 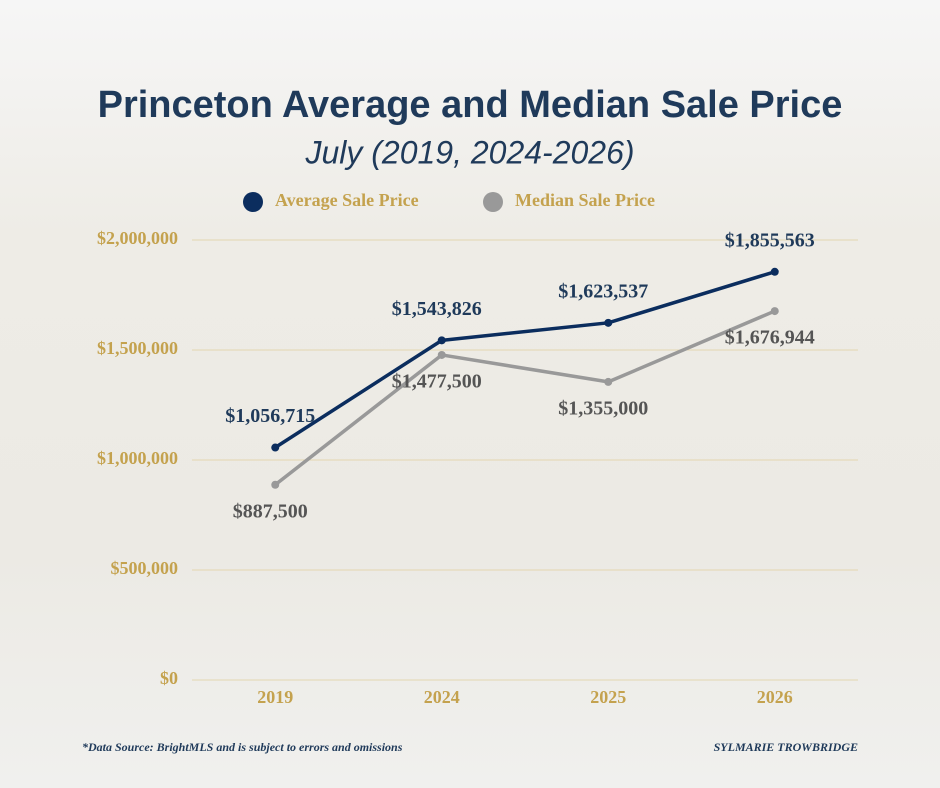 What do you see at coordinates (469, 152) in the screenshot?
I see `chart-subtitle: July (2019, 2024-2026)` at bounding box center [469, 152].